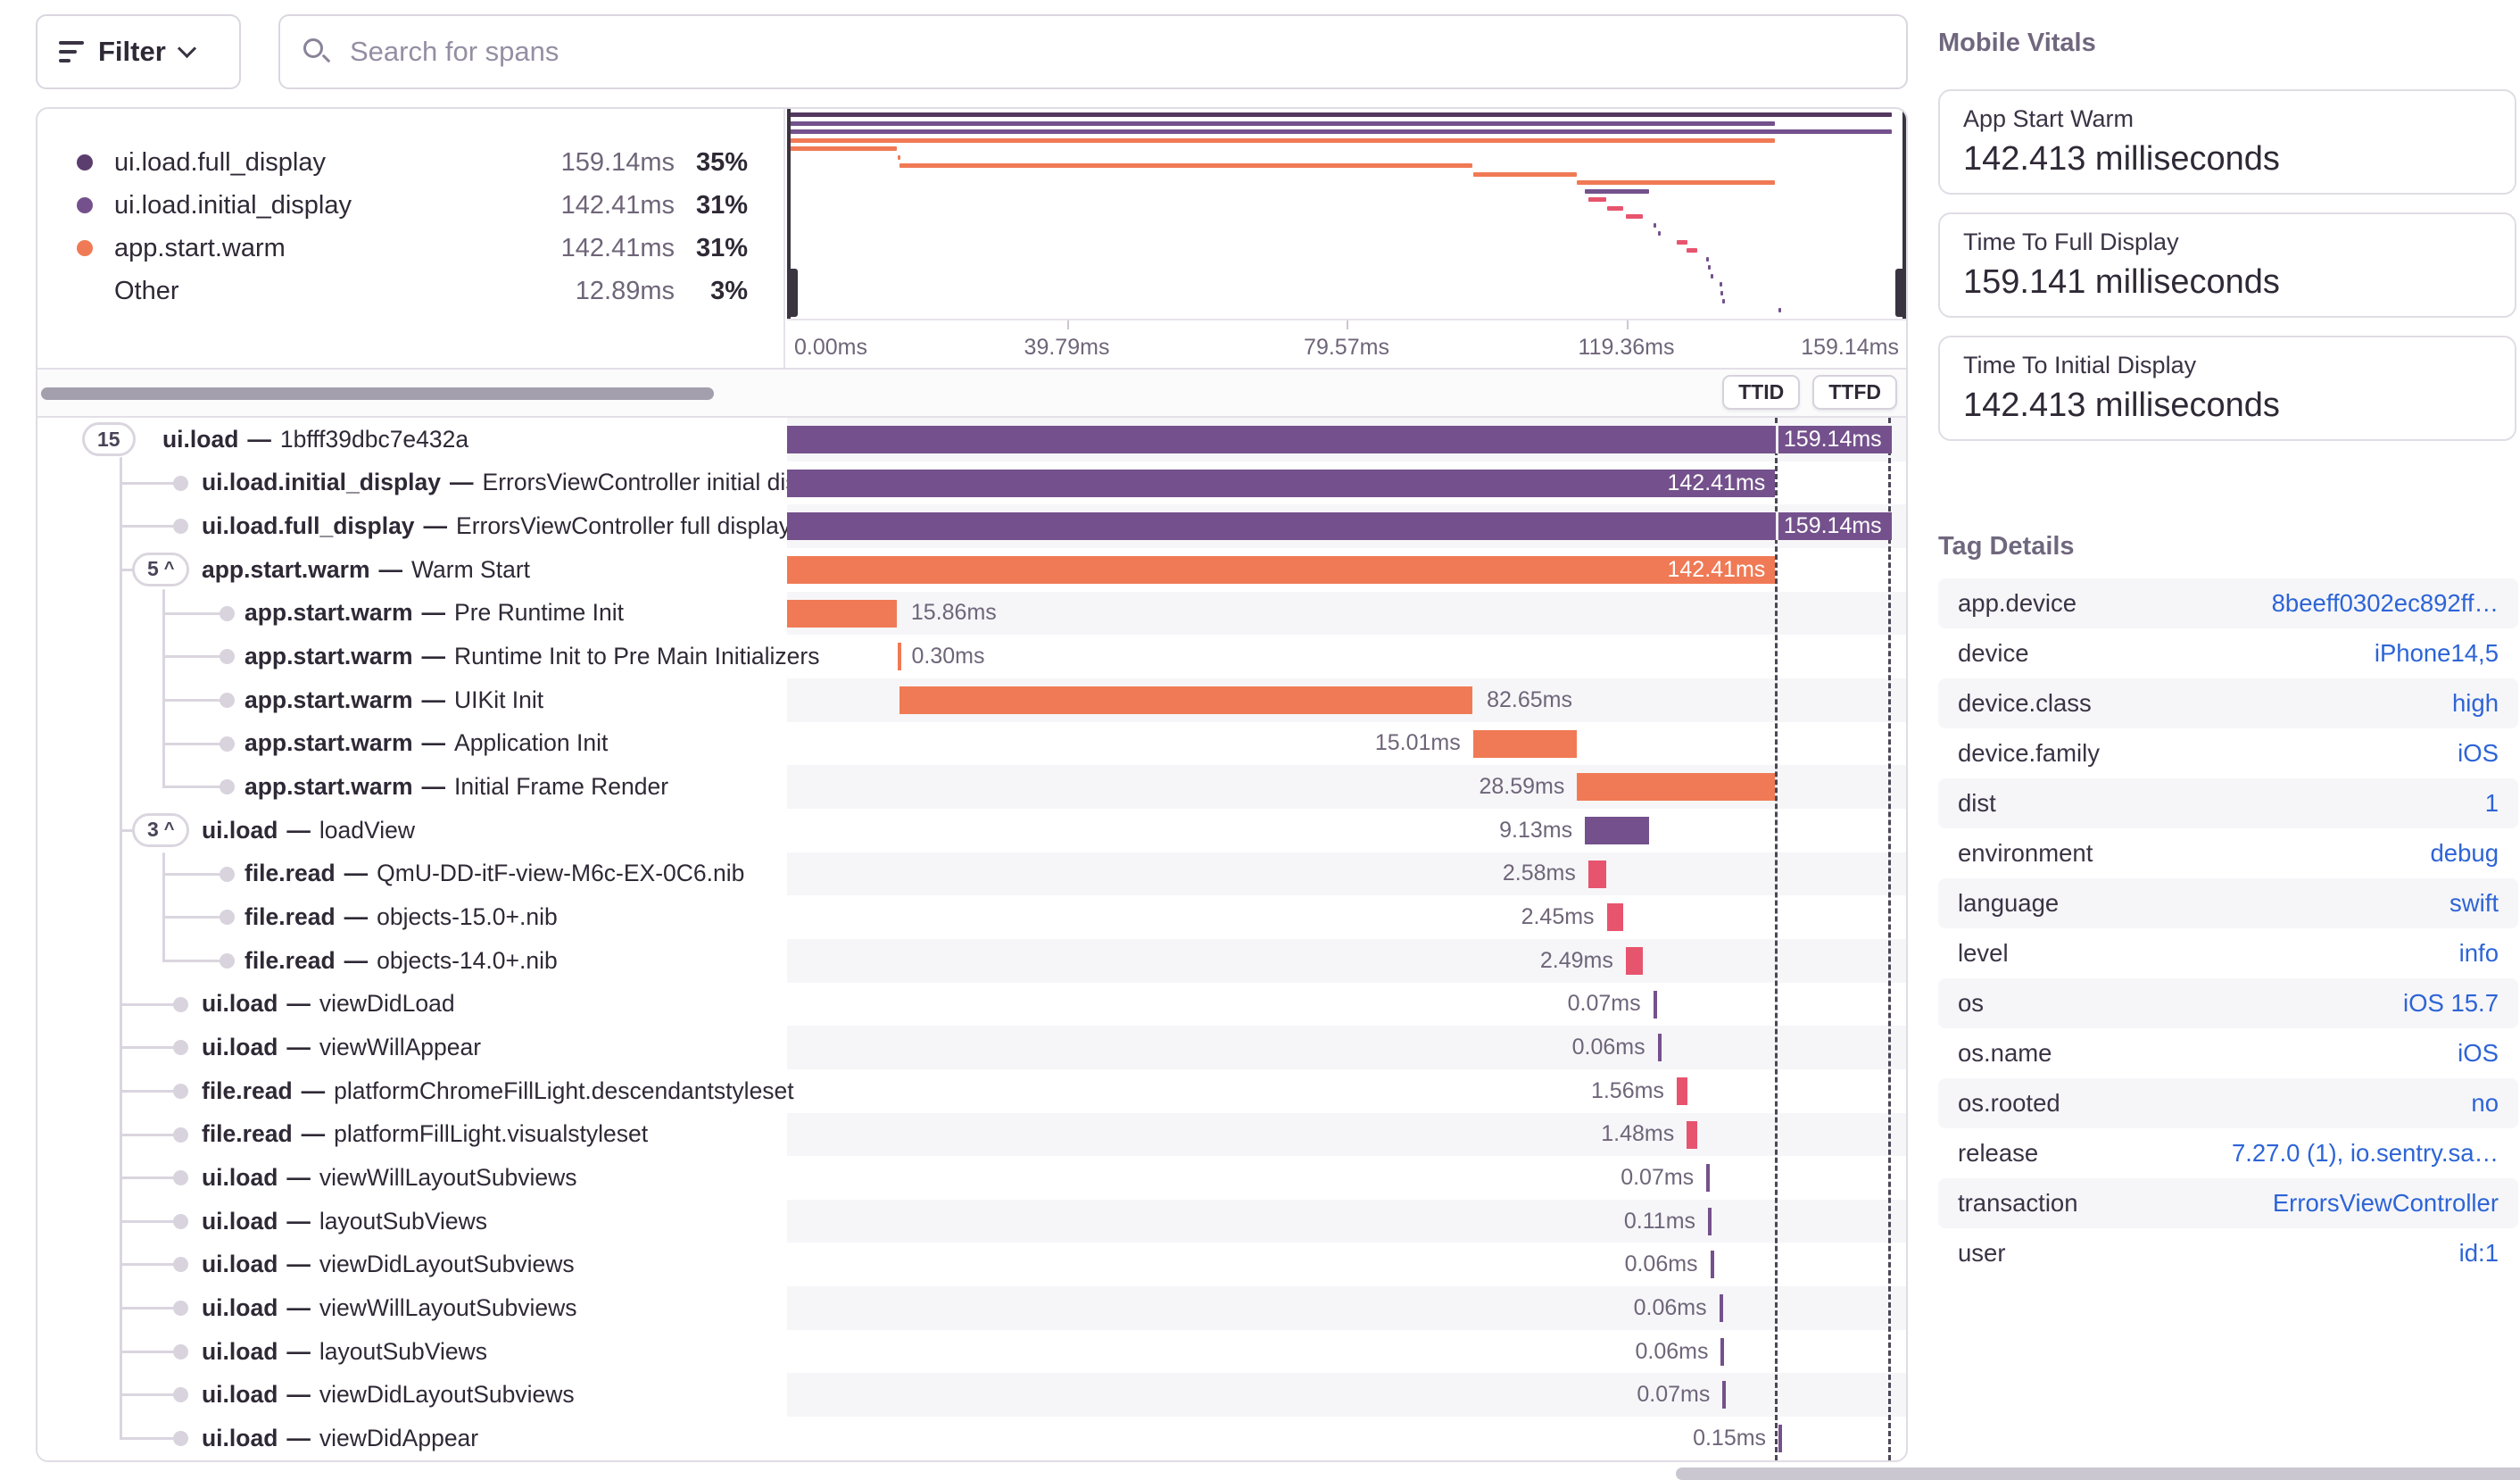 The width and height of the screenshot is (2520, 1480). What do you see at coordinates (411, 439) in the screenshot?
I see `span-tree-row: 15 ui.load — 1bfff39dbc7e432a` at bounding box center [411, 439].